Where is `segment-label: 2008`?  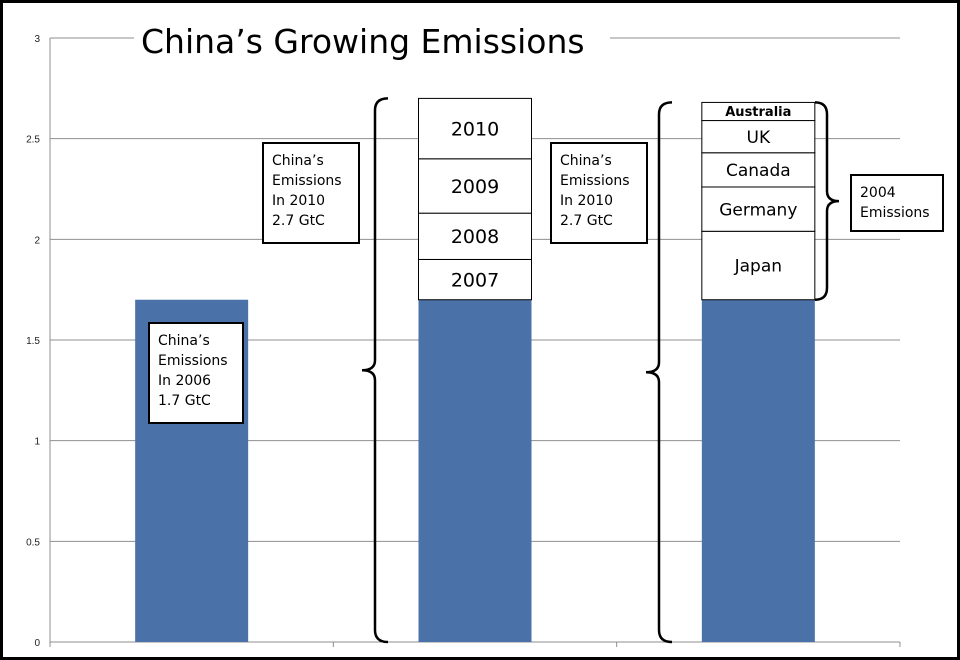 segment-label: 2008 is located at coordinates (475, 237).